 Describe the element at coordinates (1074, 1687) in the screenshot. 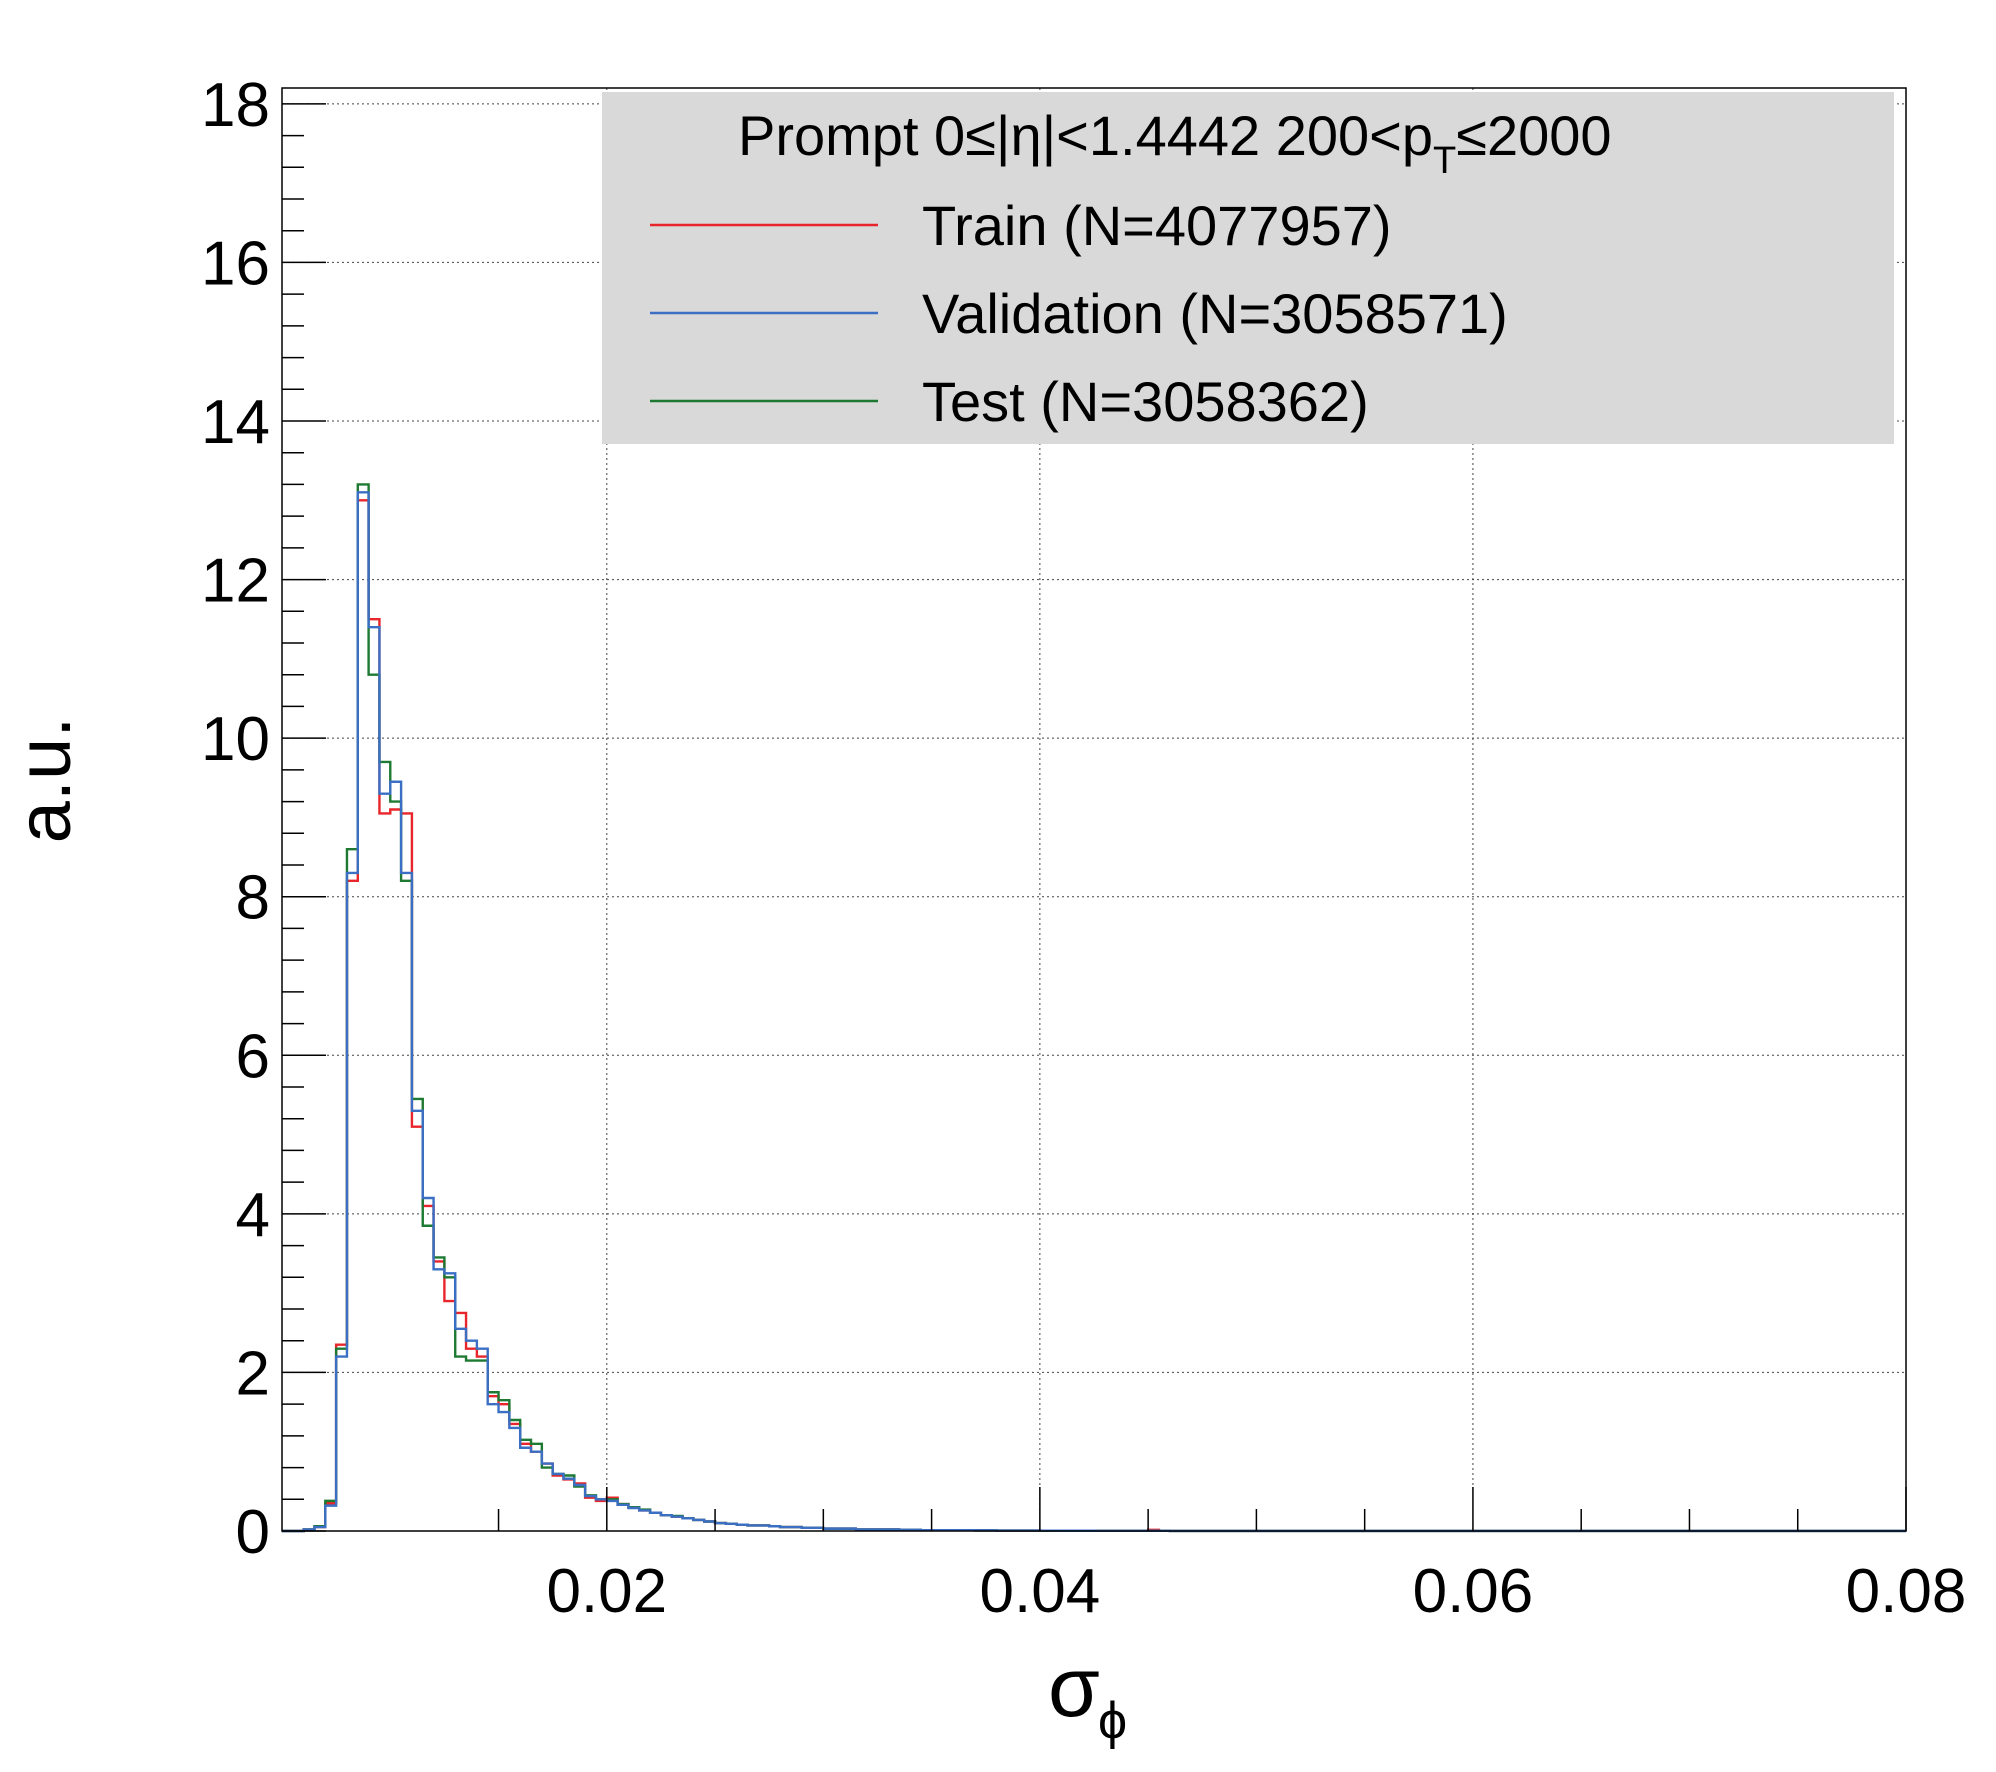

I see `x-axis-label-main: σ` at that location.